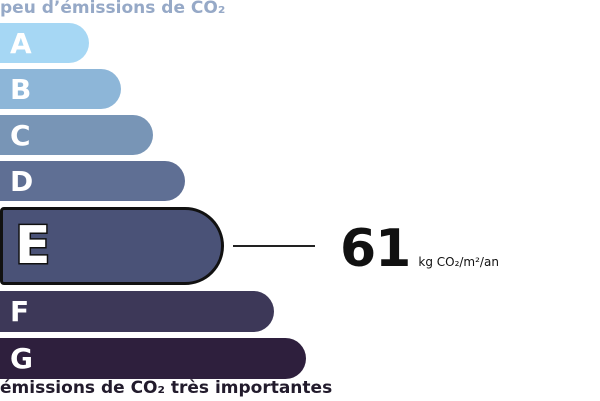 This screenshot has height=401, width=600. What do you see at coordinates (76, 135) in the screenshot?
I see `class-bar-c: C` at bounding box center [76, 135].